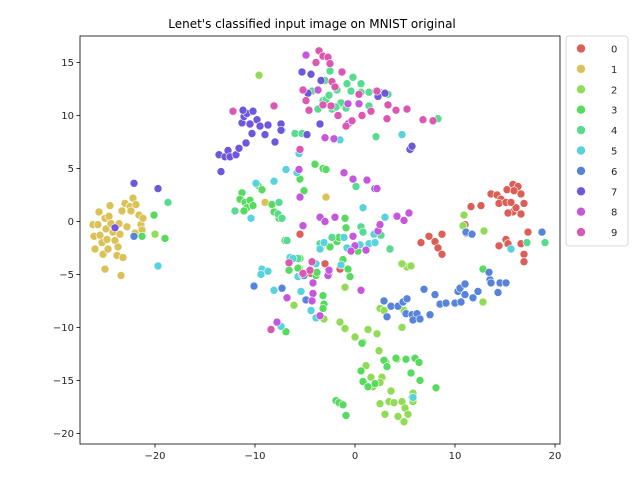 The height and width of the screenshot is (480, 640). What do you see at coordinates (614, 233) in the screenshot?
I see `legend-label-9: 9` at bounding box center [614, 233].